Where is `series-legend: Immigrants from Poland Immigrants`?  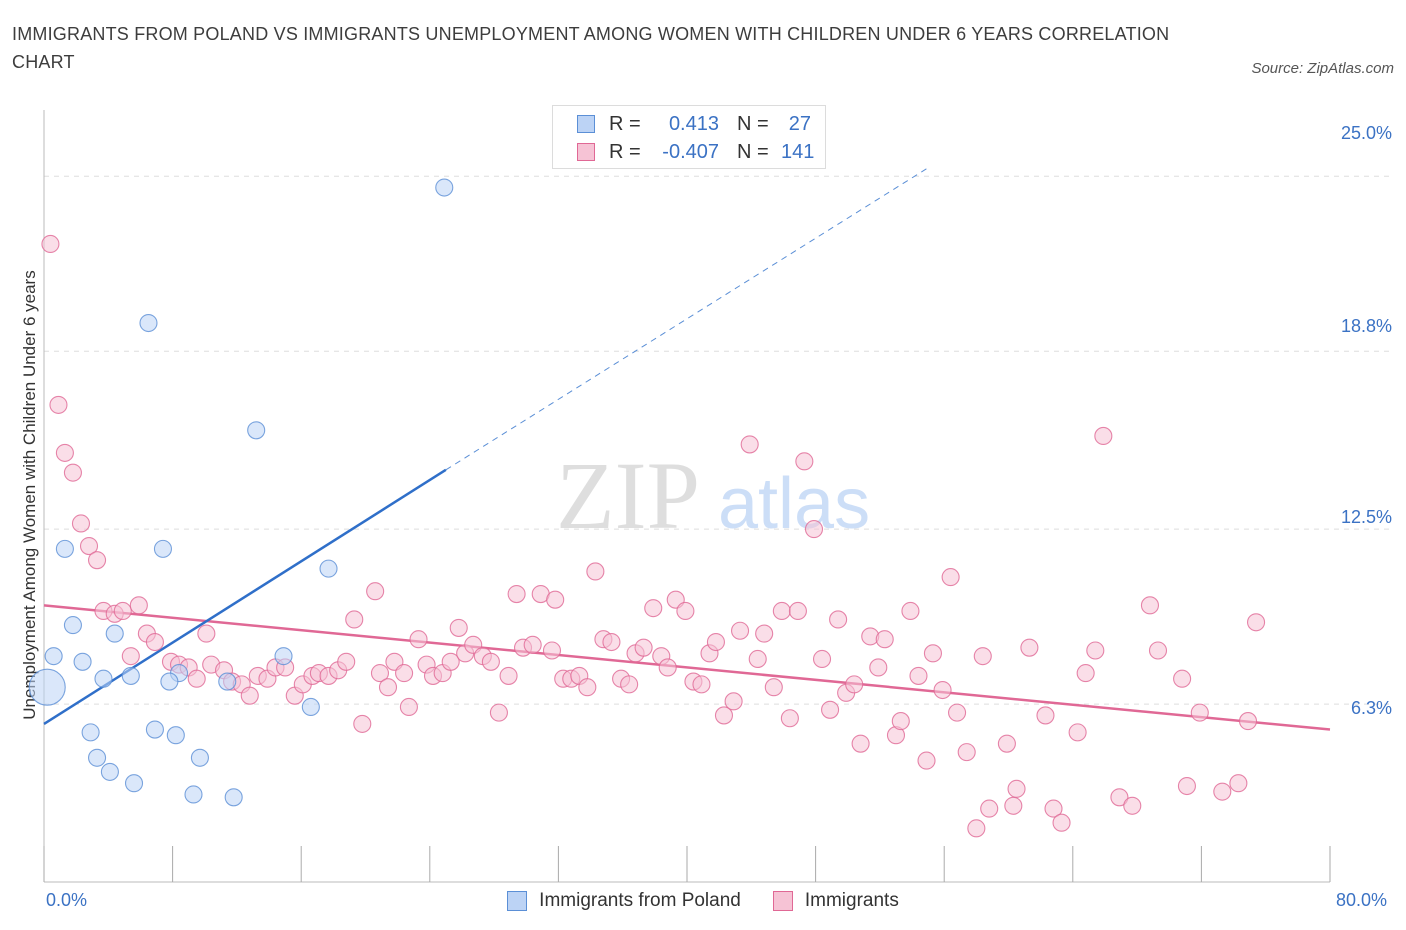 series-legend: Immigrants from Poland Immigrants is located at coordinates (703, 901).